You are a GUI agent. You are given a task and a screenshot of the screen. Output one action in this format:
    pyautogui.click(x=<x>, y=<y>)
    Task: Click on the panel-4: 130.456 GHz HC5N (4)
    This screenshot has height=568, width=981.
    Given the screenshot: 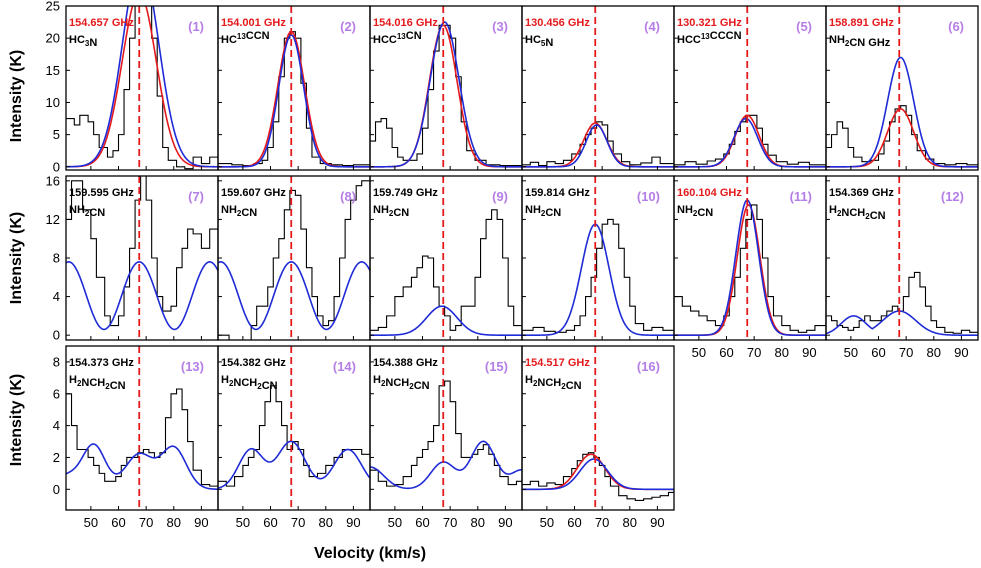 What is the action you would take?
    pyautogui.click(x=598, y=88)
    